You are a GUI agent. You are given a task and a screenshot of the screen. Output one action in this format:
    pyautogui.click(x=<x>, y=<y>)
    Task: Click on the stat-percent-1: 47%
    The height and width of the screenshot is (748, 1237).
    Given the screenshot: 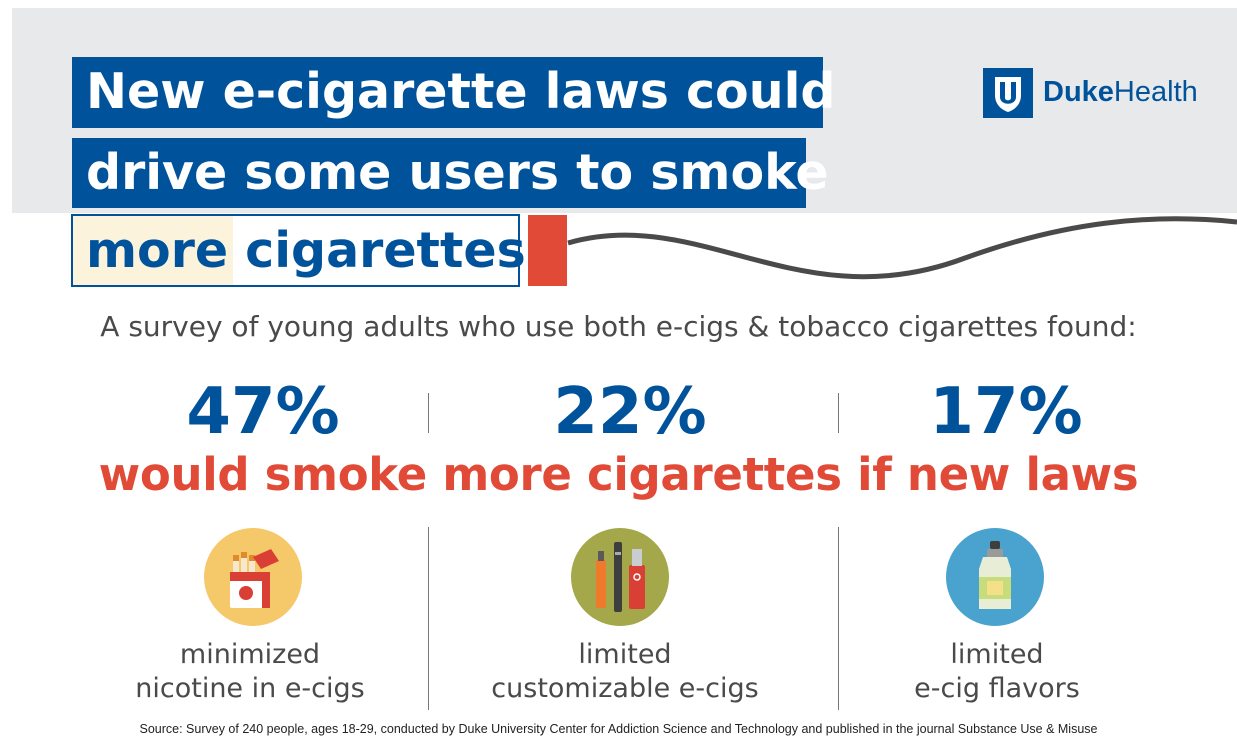 What is the action you would take?
    pyautogui.click(x=263, y=412)
    